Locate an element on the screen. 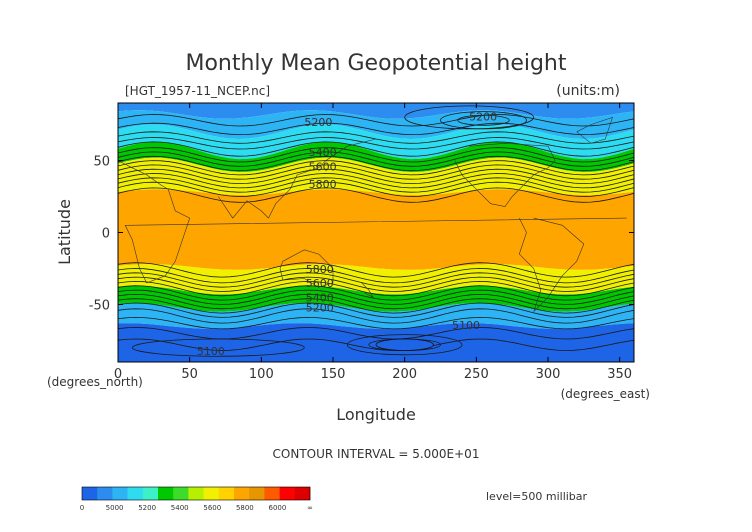 The height and width of the screenshot is (532, 752). y-axis-label: Latitude is located at coordinates (64, 232).